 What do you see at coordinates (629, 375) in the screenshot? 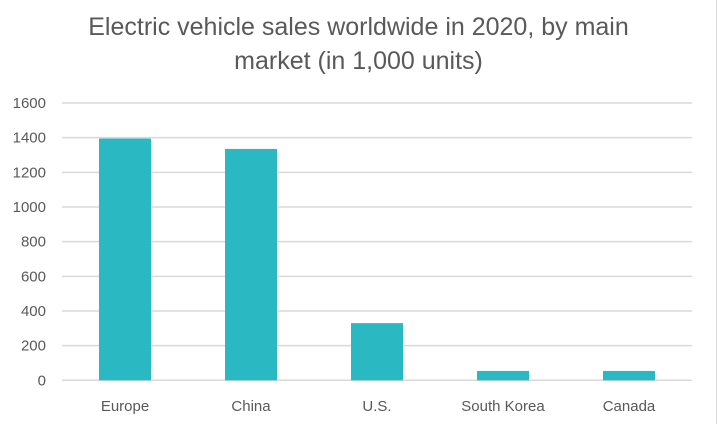
I see `bar-canada` at bounding box center [629, 375].